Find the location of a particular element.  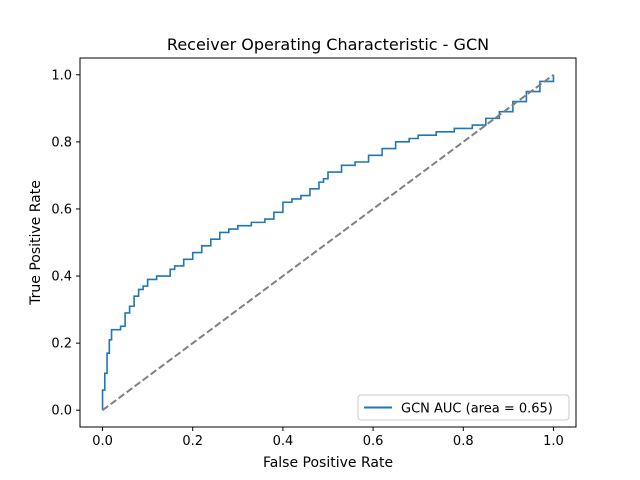

y-tick-label: 0.4 is located at coordinates (61, 277).